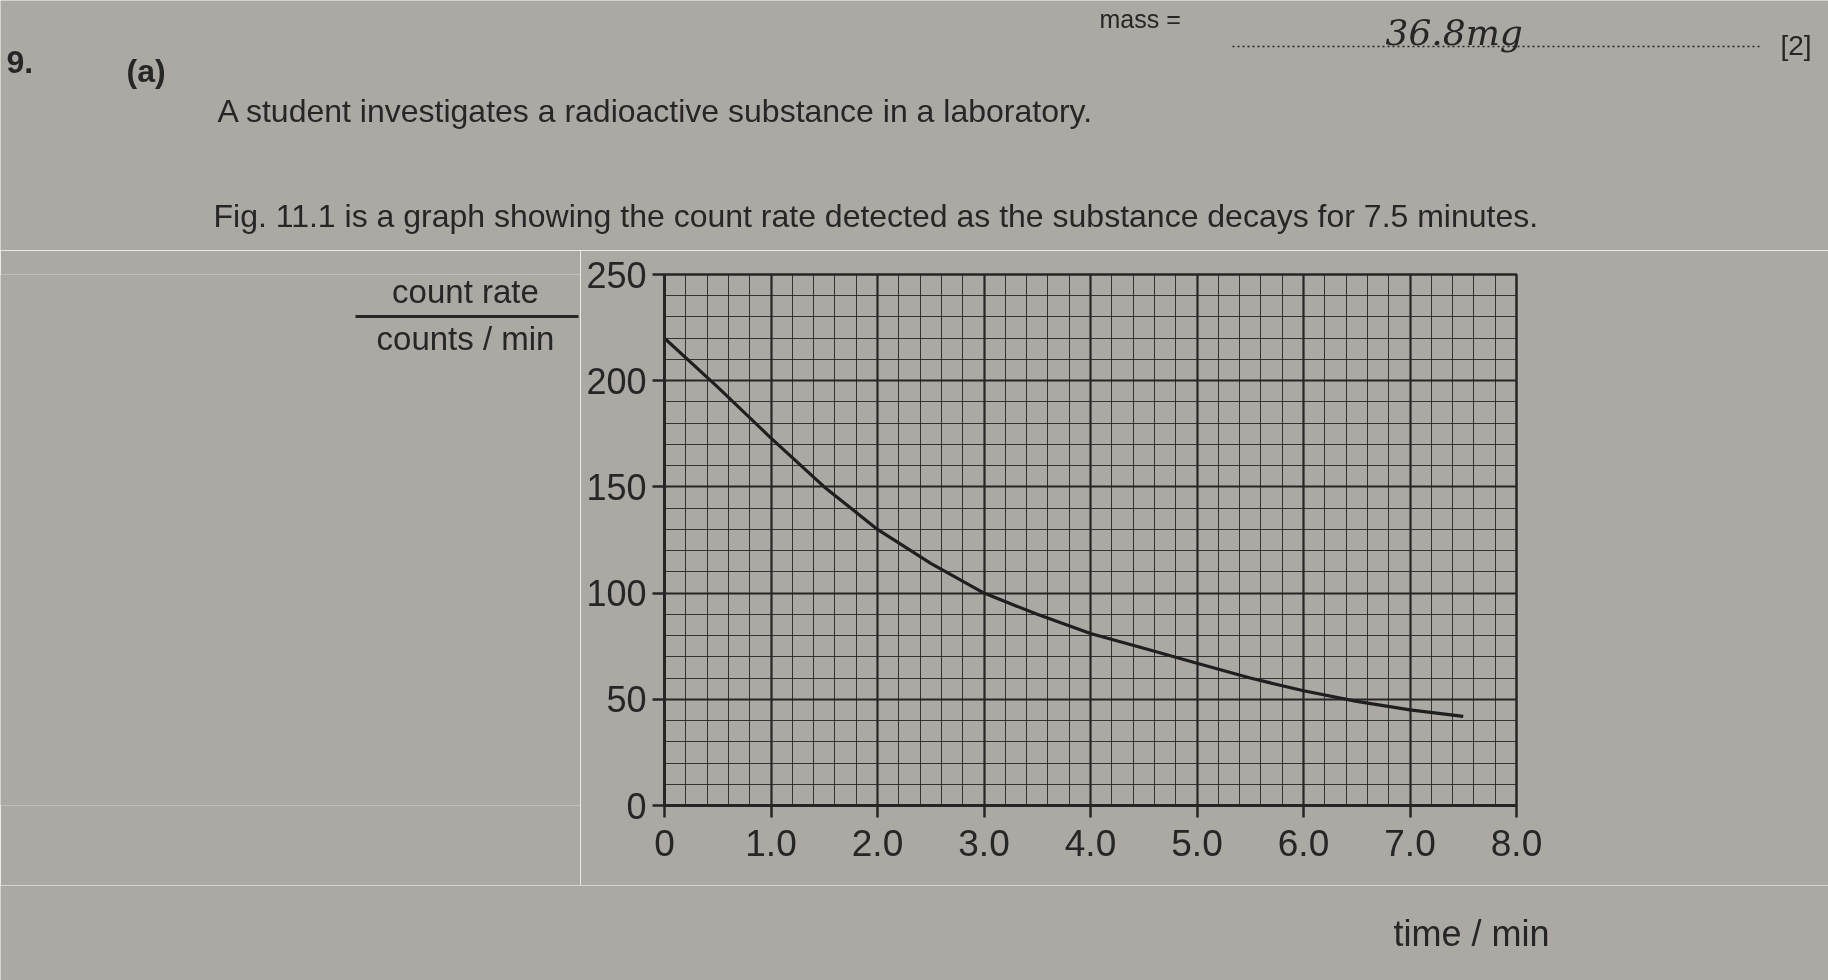  I want to click on x-tick-label: 8.0, so click(1516, 843).